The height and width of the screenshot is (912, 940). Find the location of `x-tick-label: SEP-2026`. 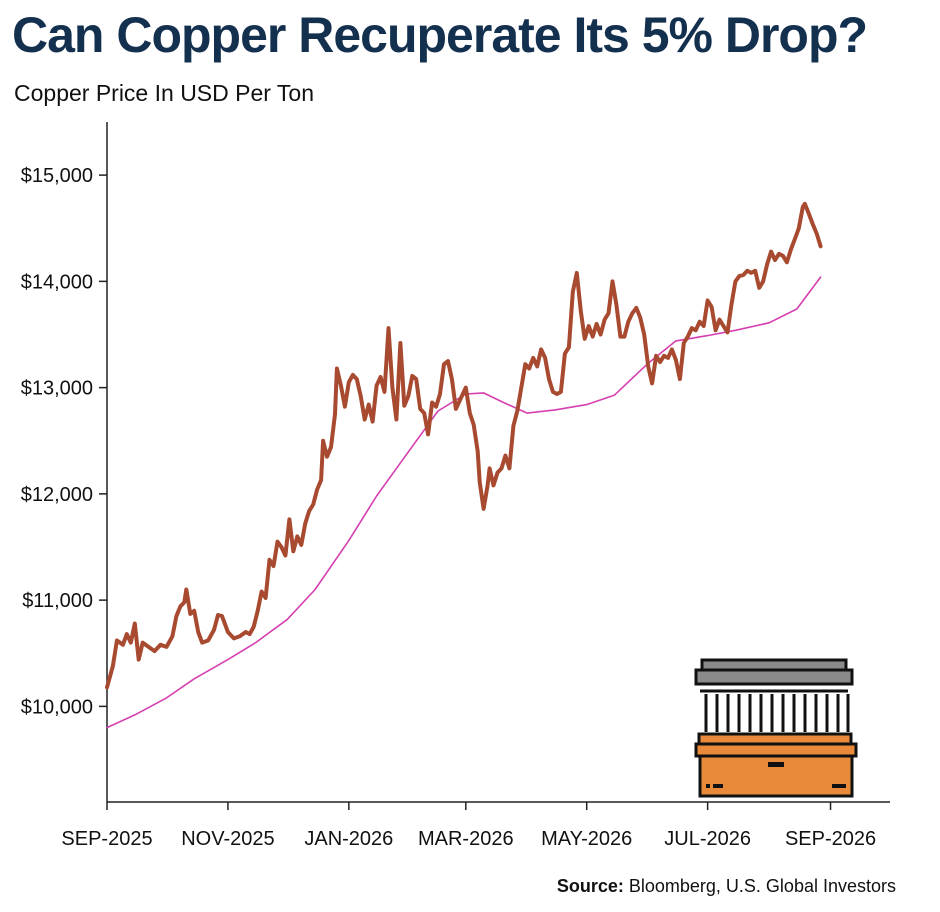

x-tick-label: SEP-2026 is located at coordinates (830, 839).